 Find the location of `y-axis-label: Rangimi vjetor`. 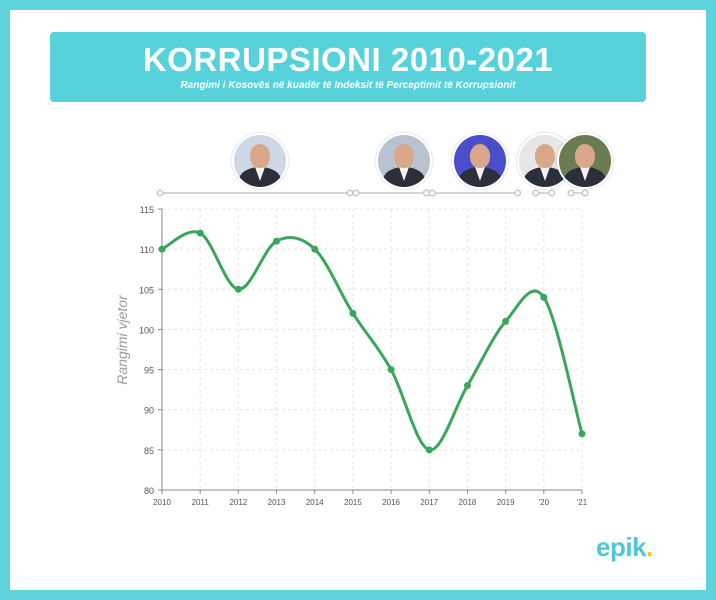

y-axis-label: Rangimi vjetor is located at coordinates (122, 339).